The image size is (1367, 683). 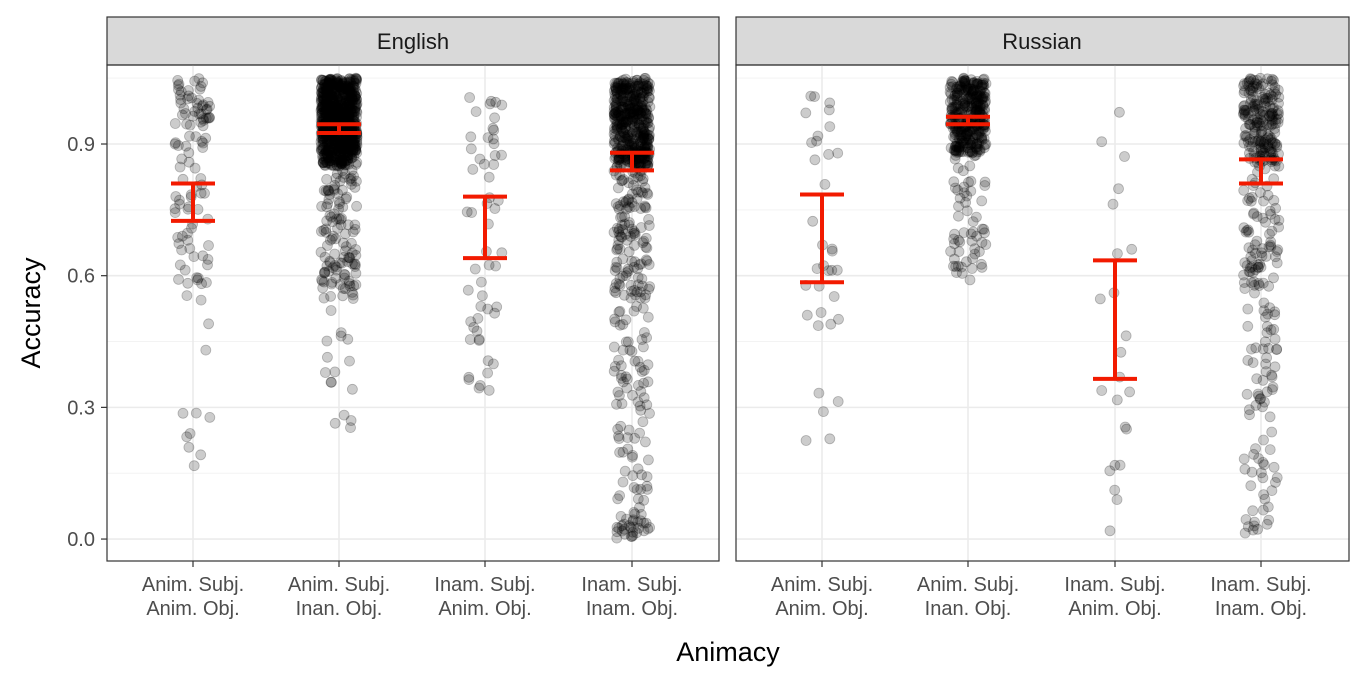 I want to click on y-tick-label: 0.6, so click(x=81, y=277).